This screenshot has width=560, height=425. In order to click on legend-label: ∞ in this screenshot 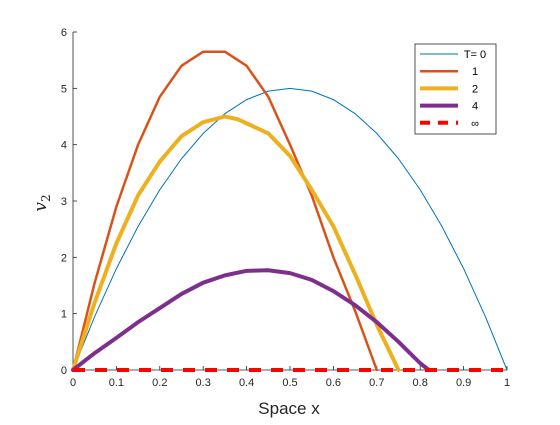, I will do `click(475, 124)`.